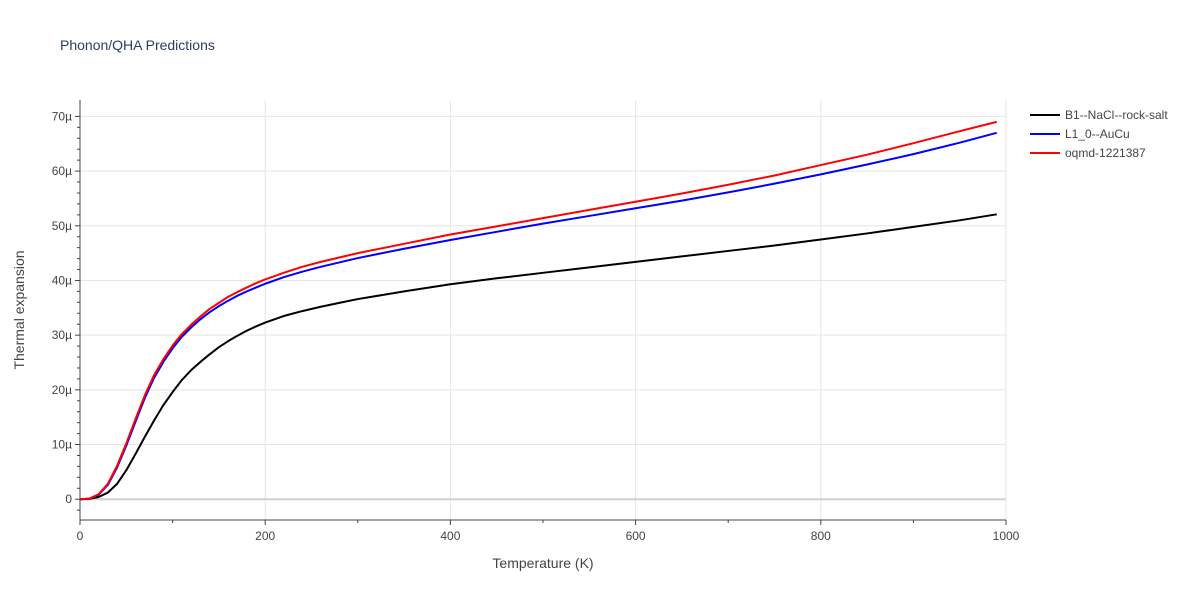 This screenshot has height=600, width=1200. Describe the element at coordinates (1006, 536) in the screenshot. I see `x-tick-label: 1000` at that location.